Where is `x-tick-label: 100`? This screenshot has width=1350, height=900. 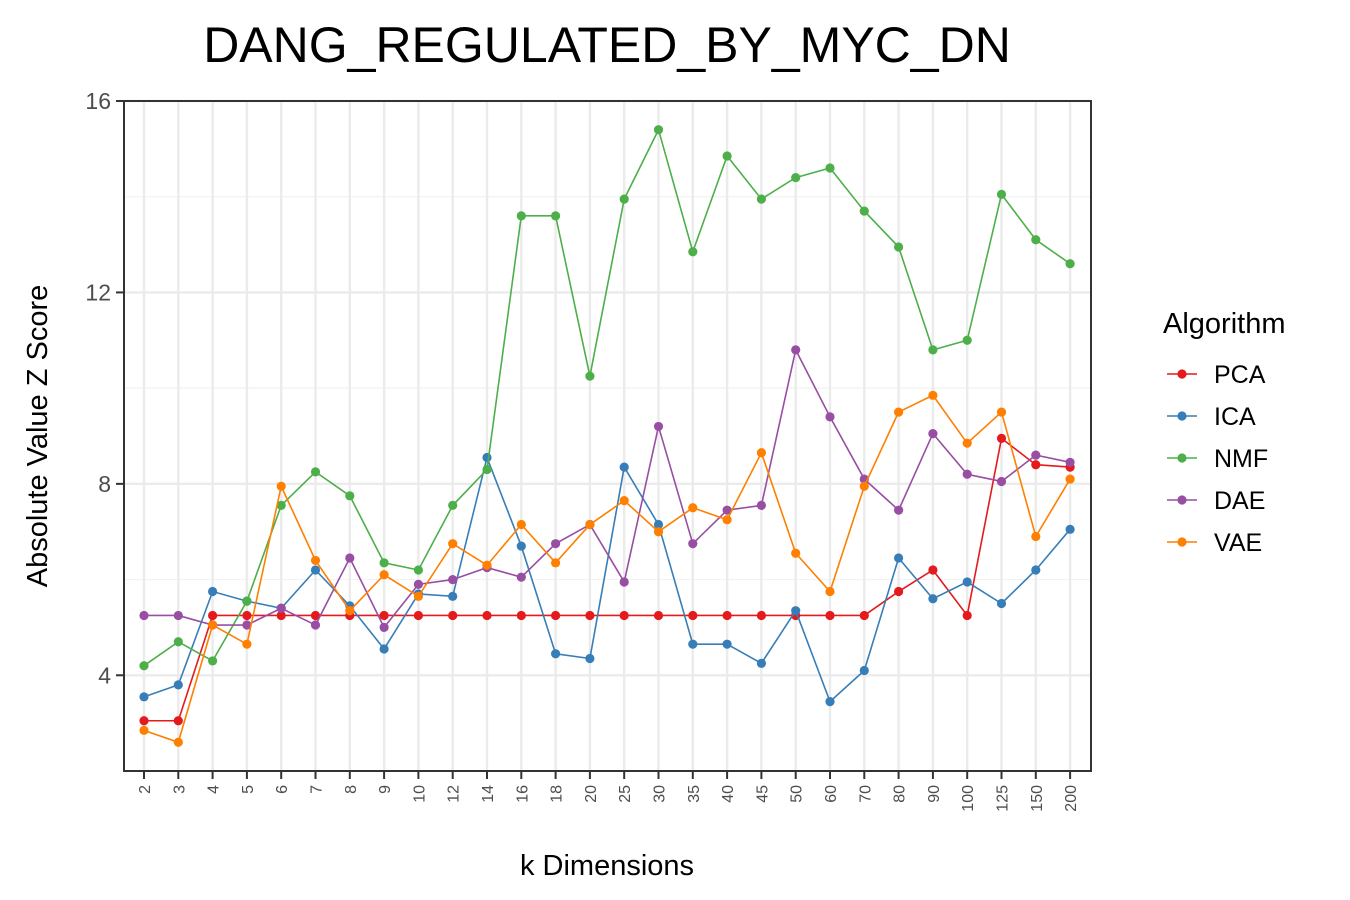
x-tick-label: 100 is located at coordinates (968, 798).